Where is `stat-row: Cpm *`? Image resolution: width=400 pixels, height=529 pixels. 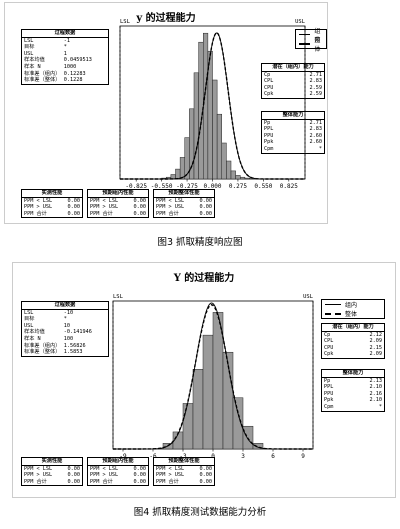 stat-row: Cpm * is located at coordinates (353, 407).